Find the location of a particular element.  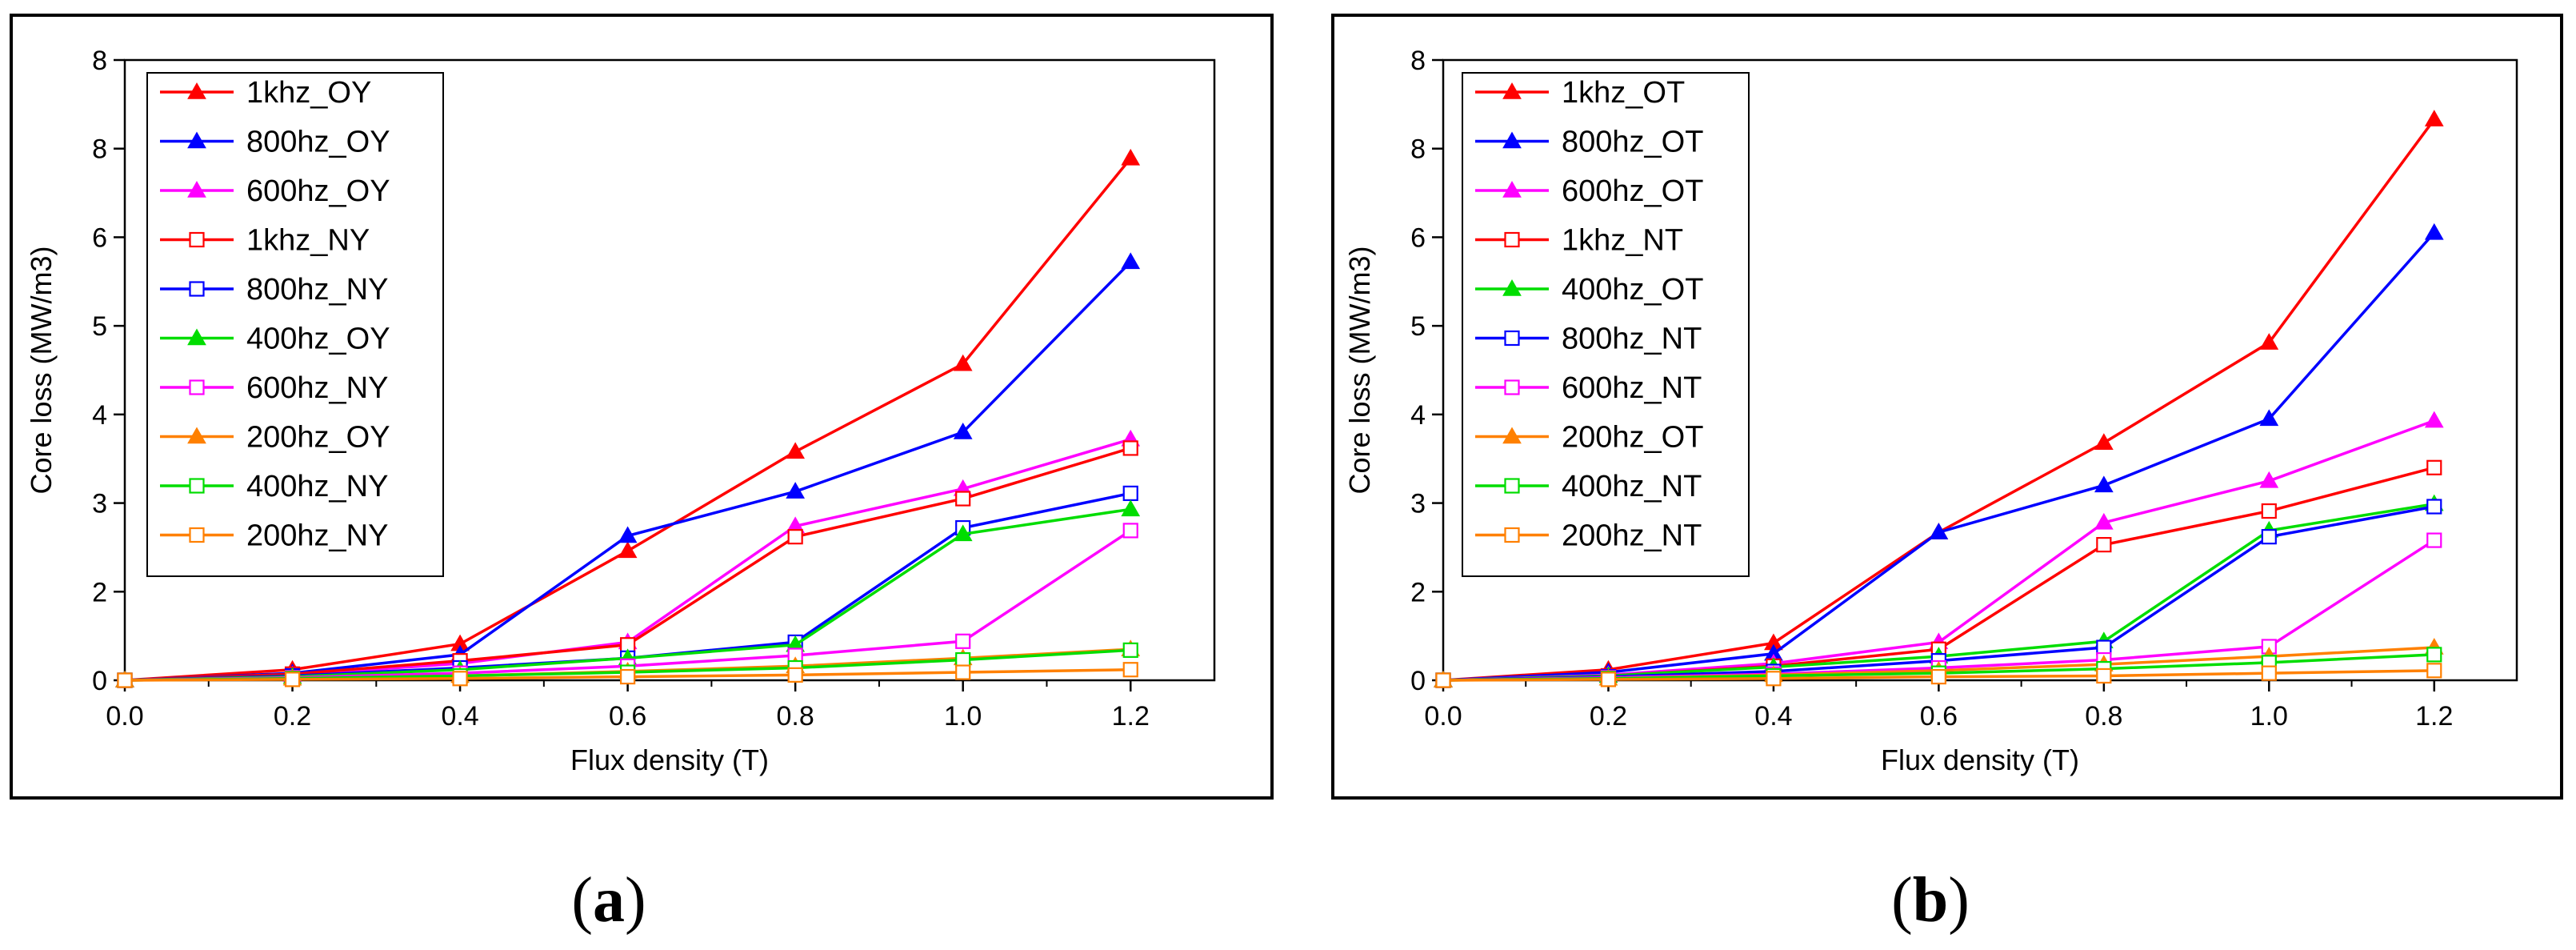

series-200hz_NT is located at coordinates (1938, 675).